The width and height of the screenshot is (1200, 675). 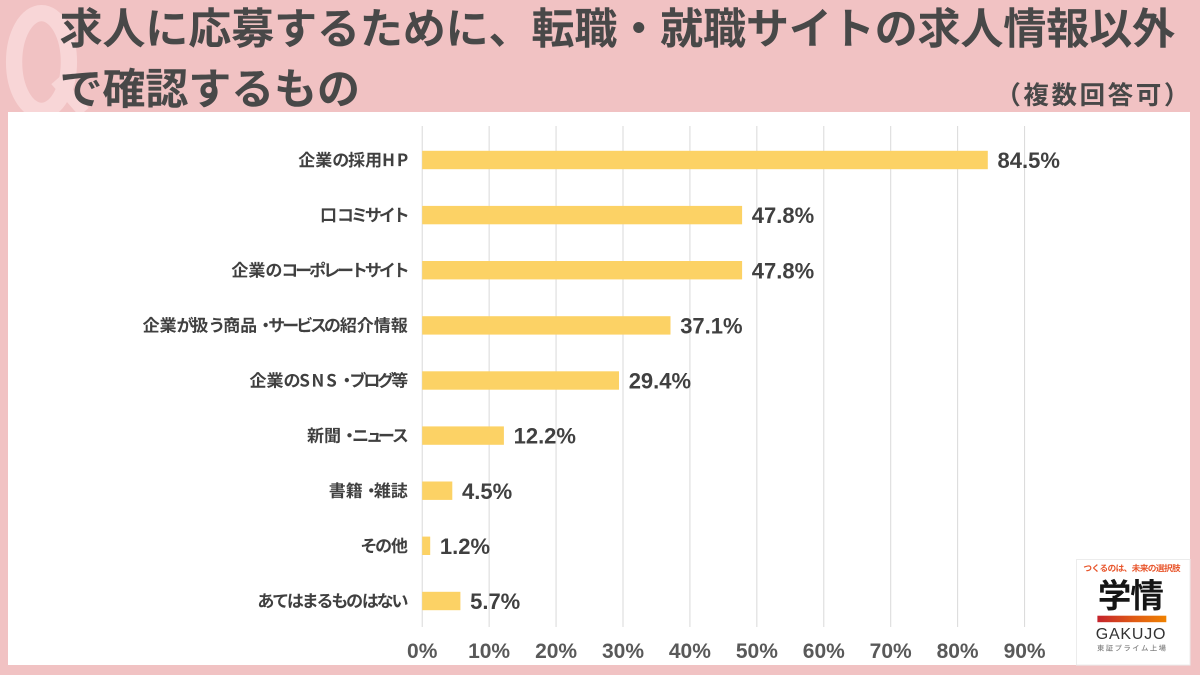 What do you see at coordinates (958, 651) in the screenshot?
I see `svg-text: 80%` at bounding box center [958, 651].